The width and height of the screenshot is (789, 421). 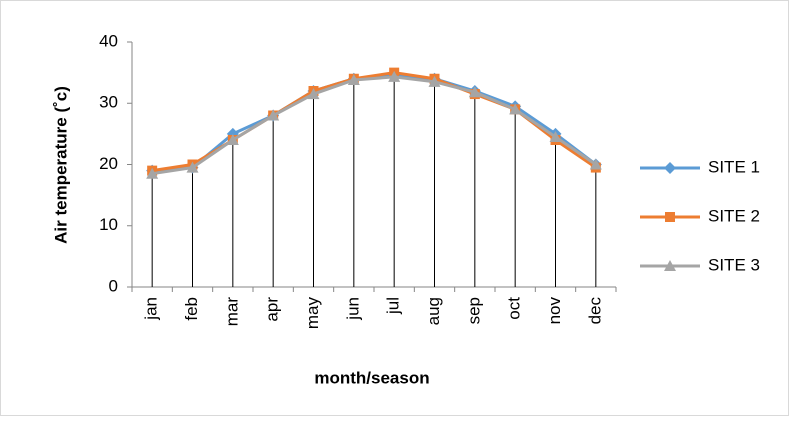 What do you see at coordinates (554, 311) in the screenshot?
I see `x-tick-label: nov` at bounding box center [554, 311].